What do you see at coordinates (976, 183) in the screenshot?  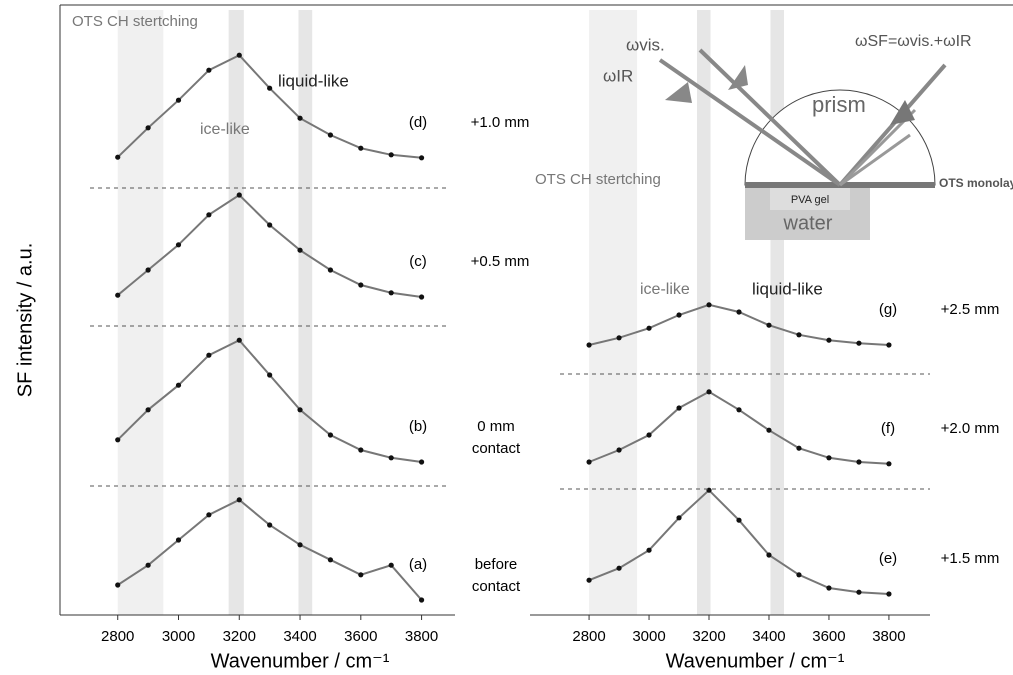 I see `monolayer-label: OTS monolayer` at bounding box center [976, 183].